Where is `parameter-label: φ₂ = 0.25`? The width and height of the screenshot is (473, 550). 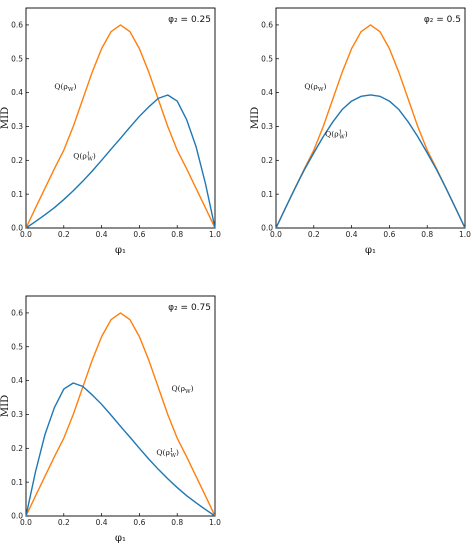 parameter-label: φ₂ = 0.25 is located at coordinates (189, 20).